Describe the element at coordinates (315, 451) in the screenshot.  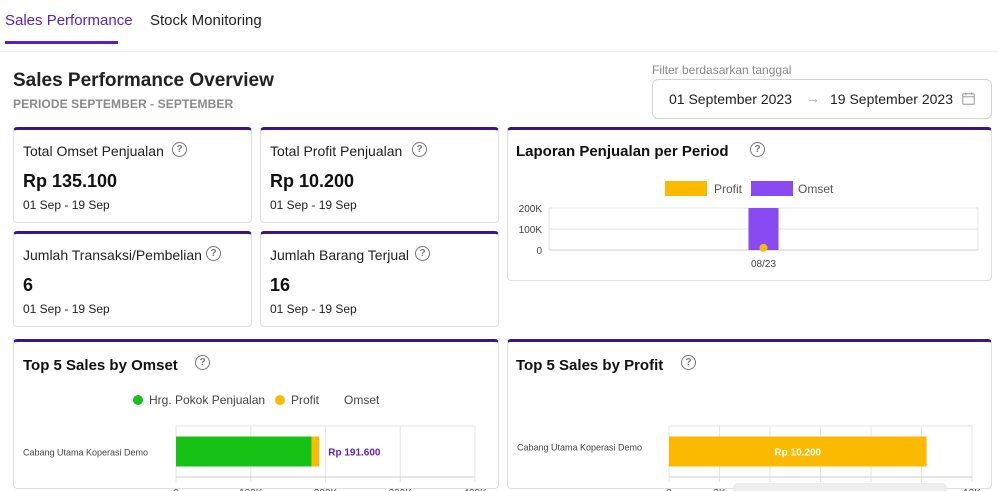
I see `bar-segment-profit` at that location.